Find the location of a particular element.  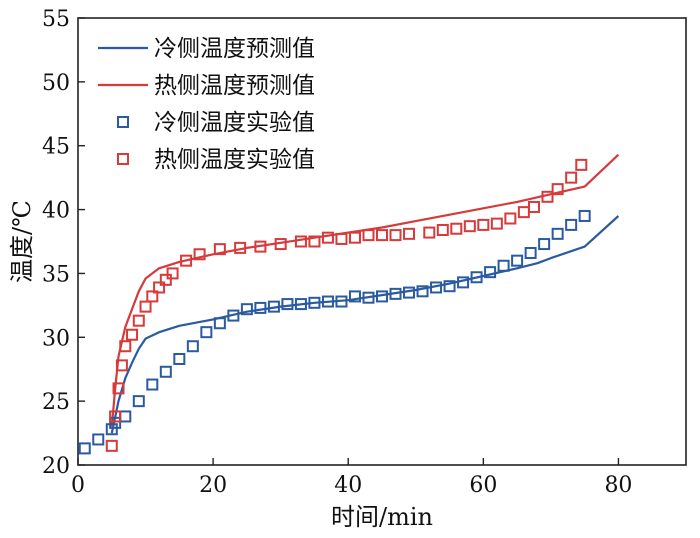

legend-label: 热侧温度预测值 is located at coordinates (234, 86).